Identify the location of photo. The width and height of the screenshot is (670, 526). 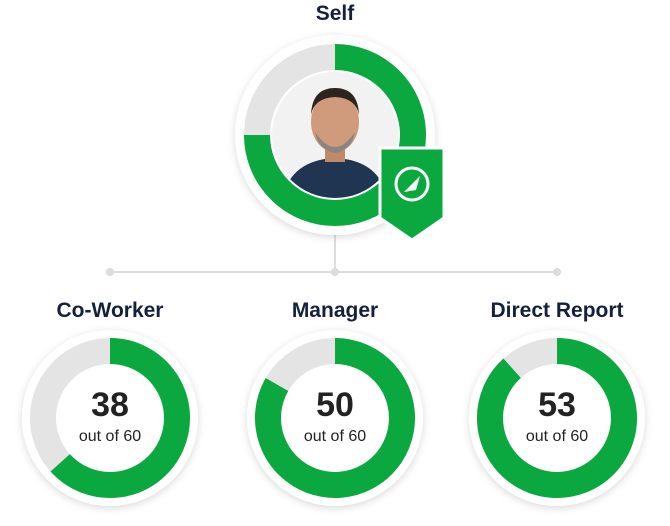
(335, 135).